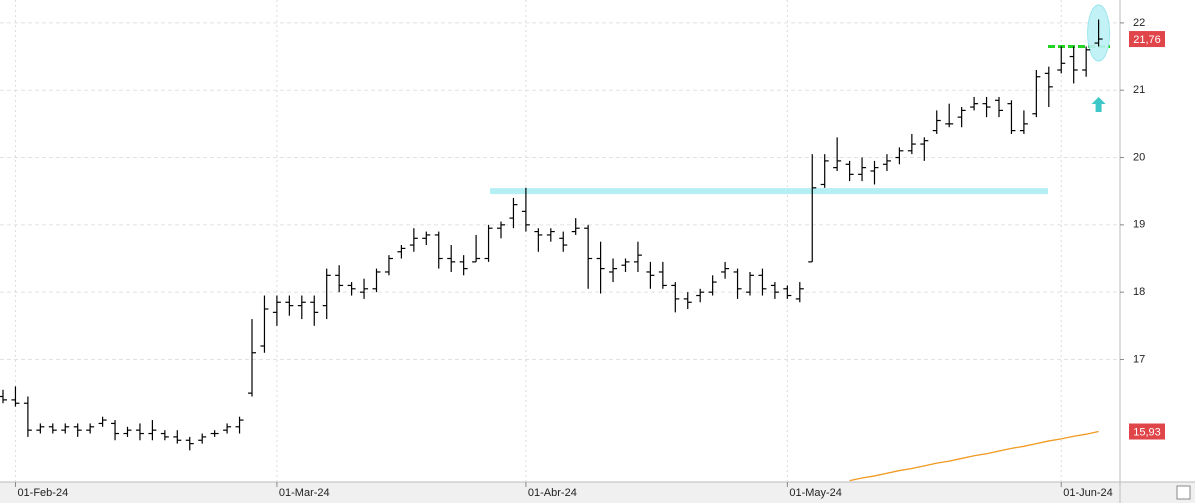 This screenshot has height=503, width=1195. I want to click on settings-icon, so click(1183, 492).